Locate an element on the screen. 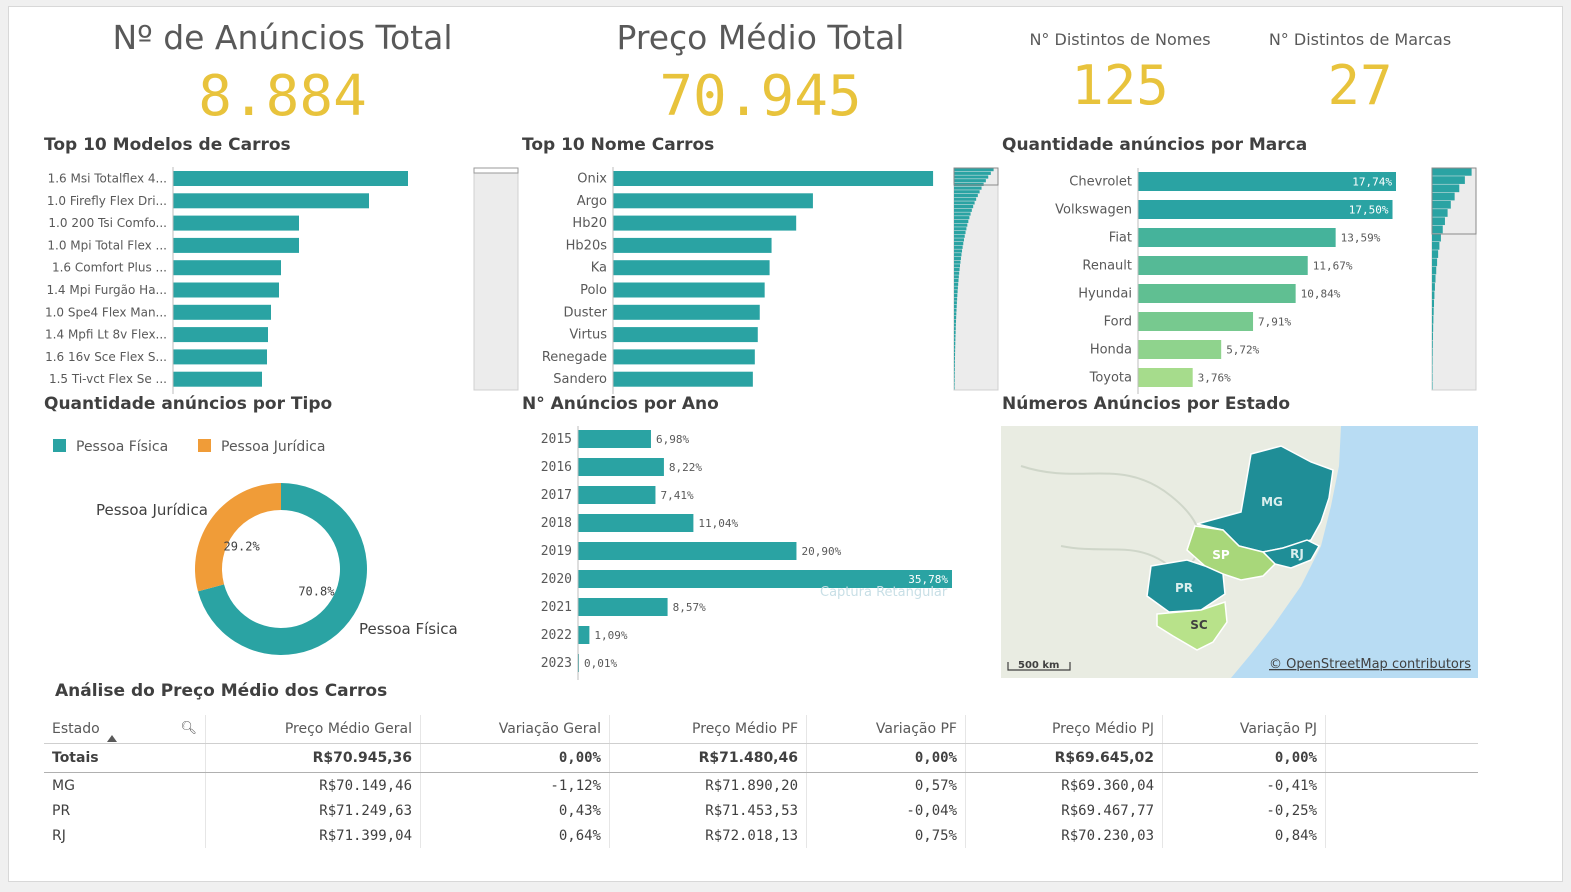 Image resolution: width=1571 pixels, height=892 pixels. header-preco-pf: Preço Médio PF is located at coordinates (708, 729).